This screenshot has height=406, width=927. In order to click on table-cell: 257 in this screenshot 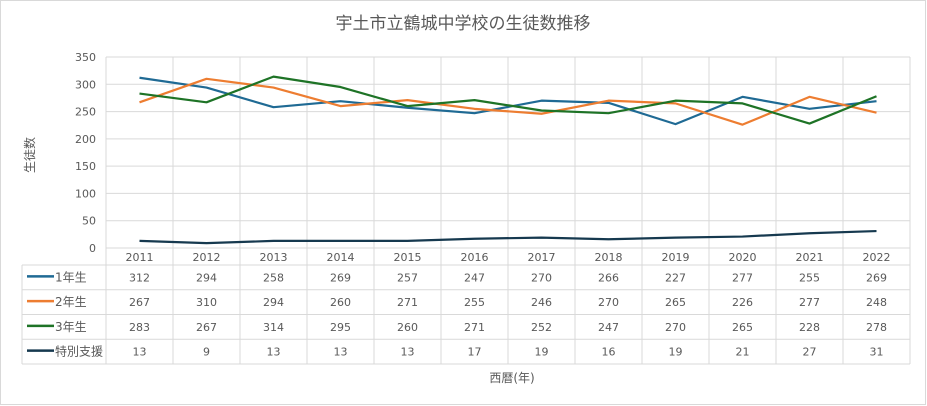, I will do `click(407, 277)`.